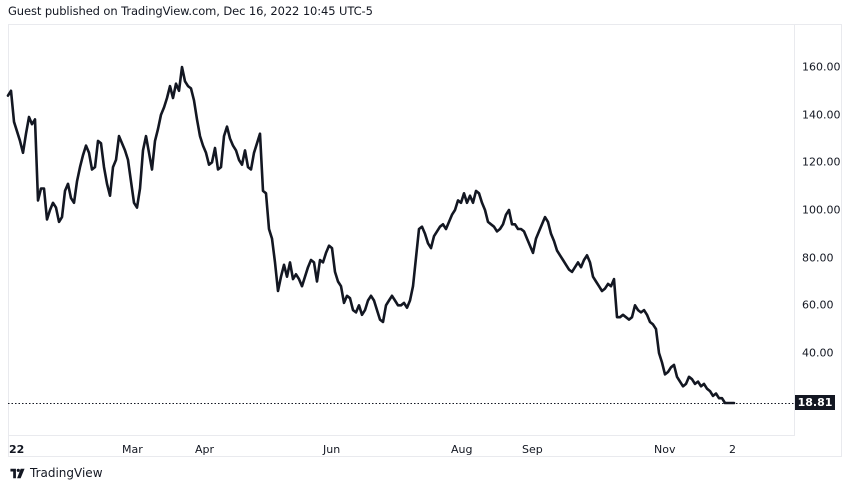 This screenshot has height=488, width=850. I want to click on time-axis-tick: Nov, so click(665, 449).